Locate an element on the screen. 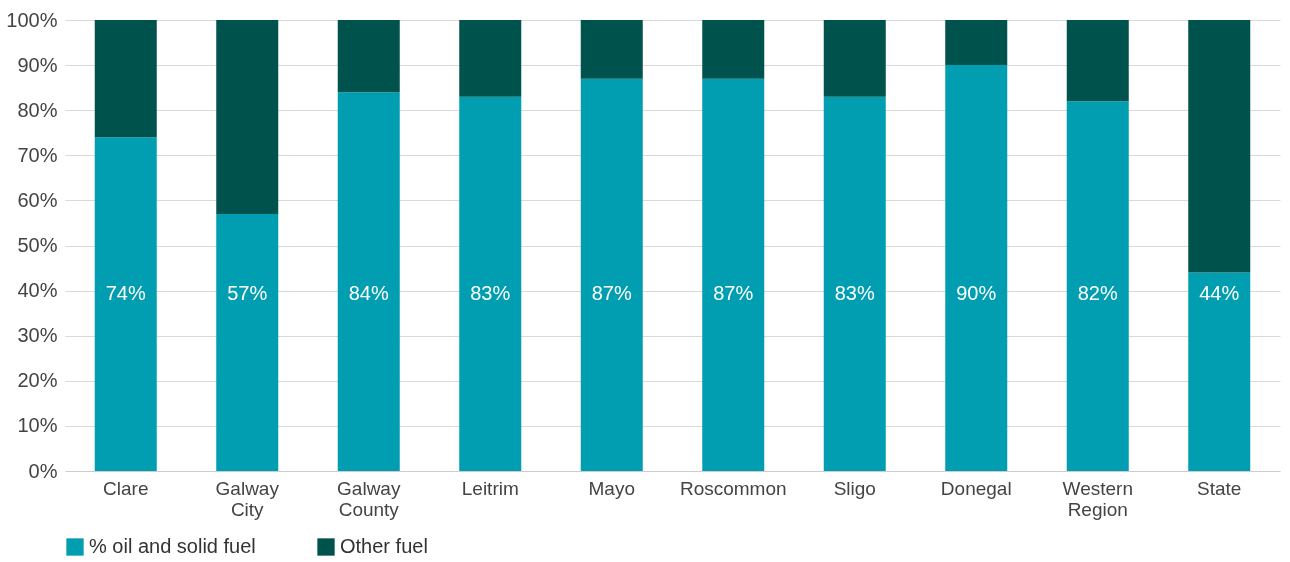 The width and height of the screenshot is (1290, 562). data-label: 84% is located at coordinates (368, 293).